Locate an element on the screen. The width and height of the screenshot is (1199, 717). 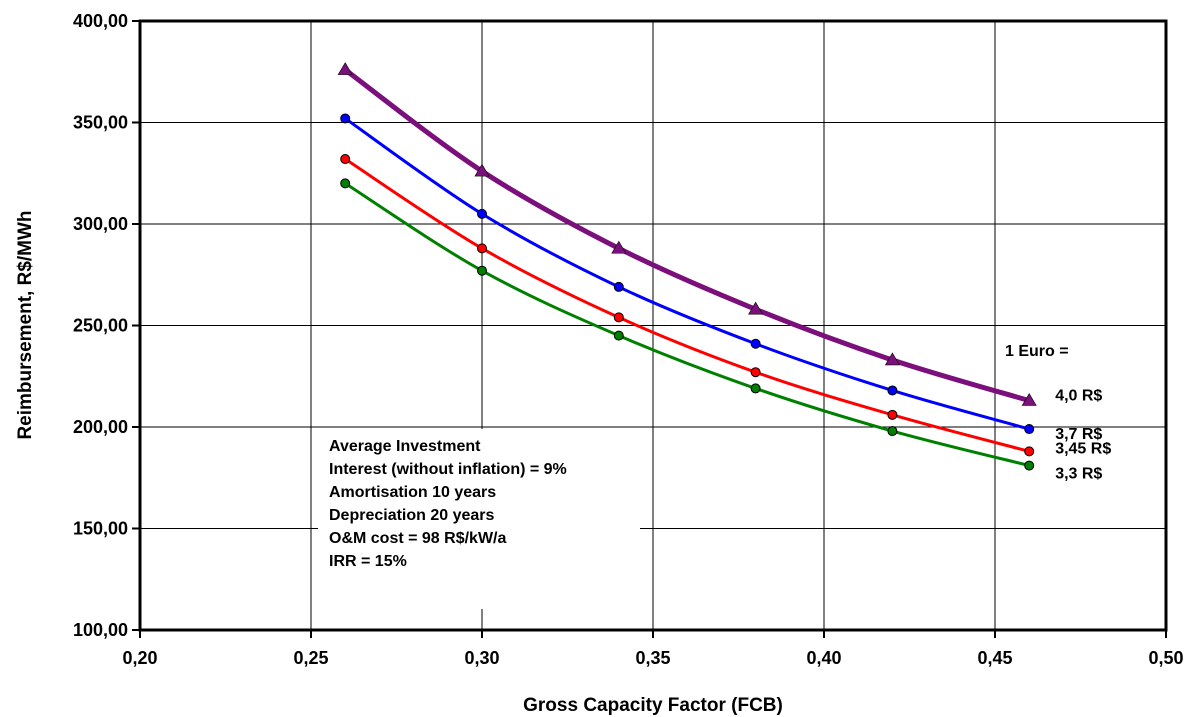
annotation-line: Amortisation 10 years is located at coordinates (412, 492).